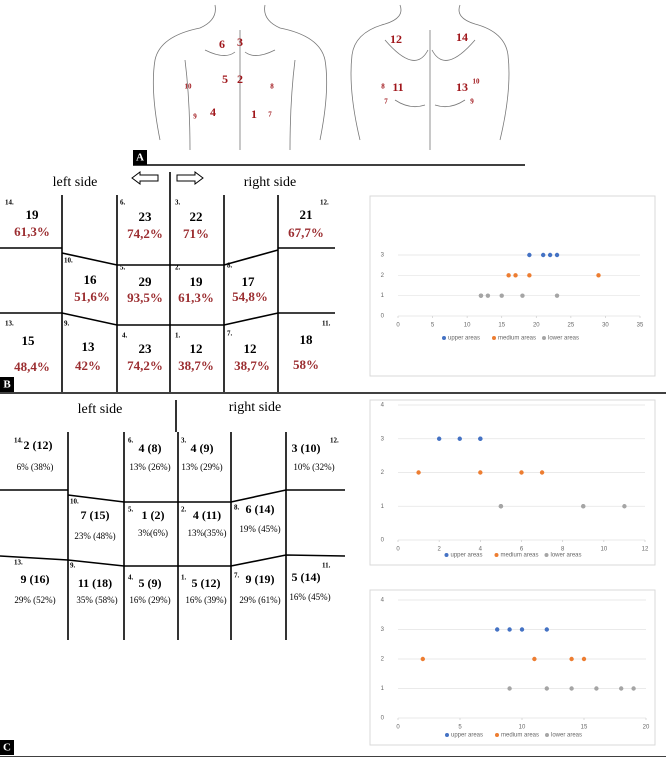  Describe the element at coordinates (306, 448) in the screenshot. I see `cell-count: 3 (10)` at that location.